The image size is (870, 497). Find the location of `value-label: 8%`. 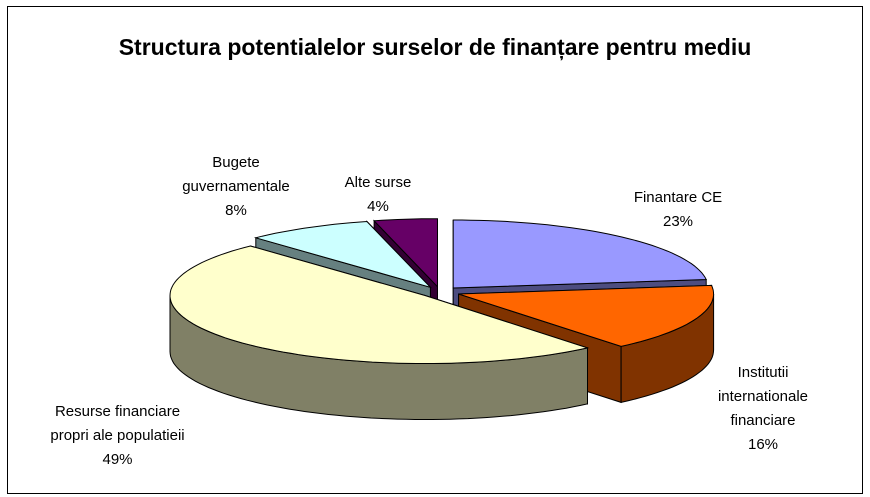

value-label: 8% is located at coordinates (236, 210).